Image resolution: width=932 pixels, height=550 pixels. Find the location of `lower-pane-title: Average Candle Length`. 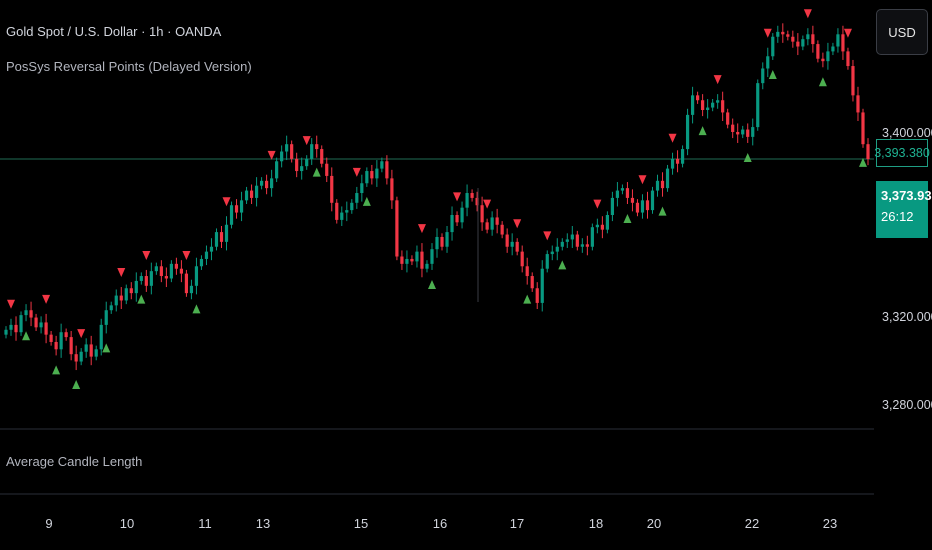

lower-pane-title: Average Candle Length is located at coordinates (74, 461).